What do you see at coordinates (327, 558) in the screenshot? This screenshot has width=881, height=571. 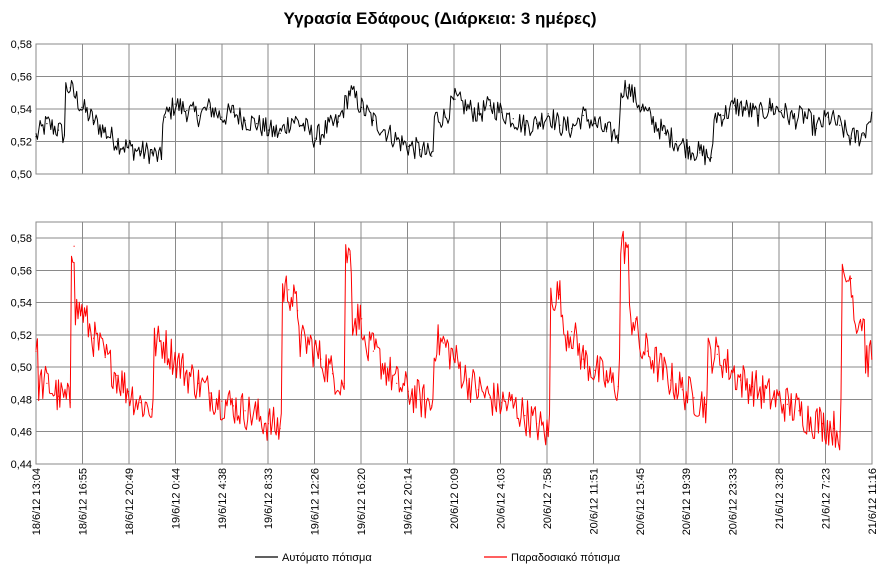 I see `legend-label-automatic: Αυτόματο πότισμα` at bounding box center [327, 558].